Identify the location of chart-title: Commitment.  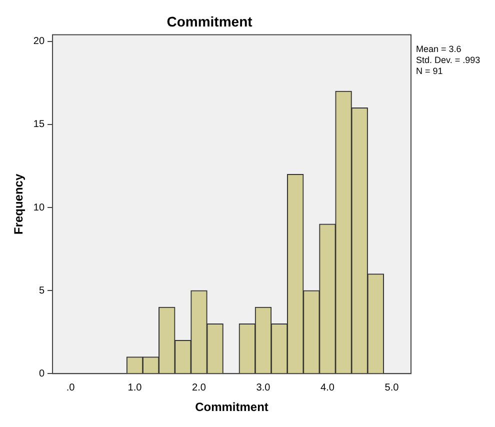
(209, 21).